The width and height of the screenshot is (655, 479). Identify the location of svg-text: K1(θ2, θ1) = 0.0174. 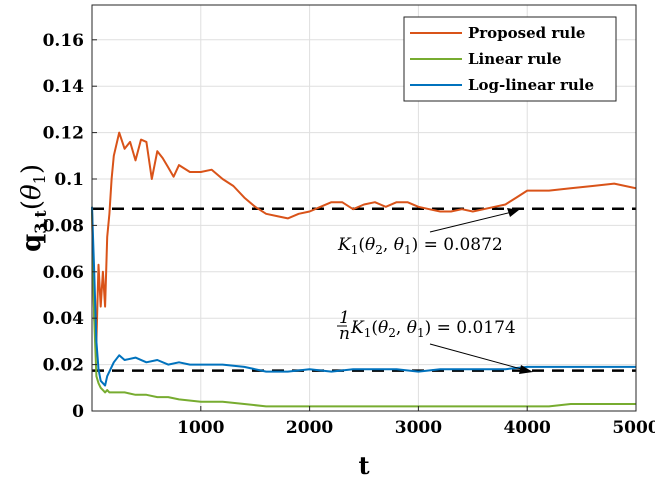
(433, 329).